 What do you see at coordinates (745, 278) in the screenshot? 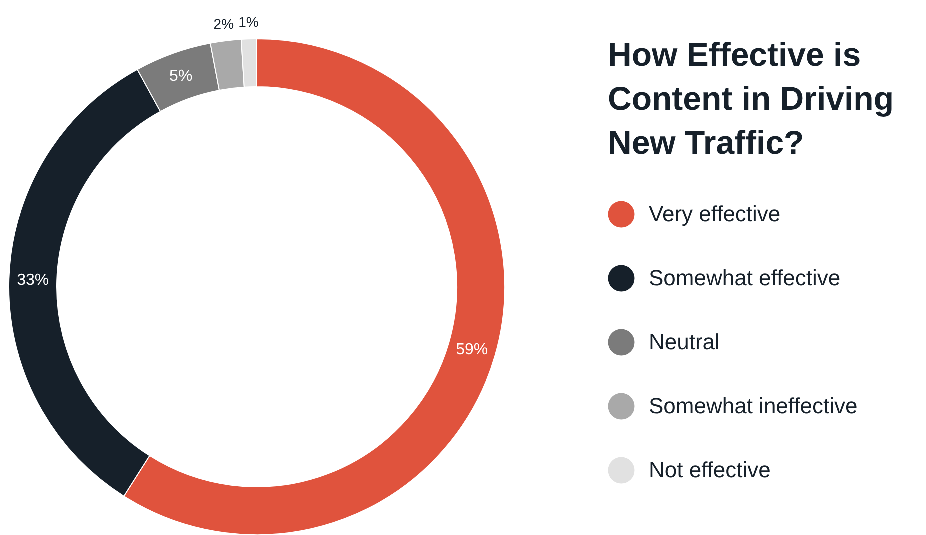
I see `legend-label: Somewhat effective` at bounding box center [745, 278].